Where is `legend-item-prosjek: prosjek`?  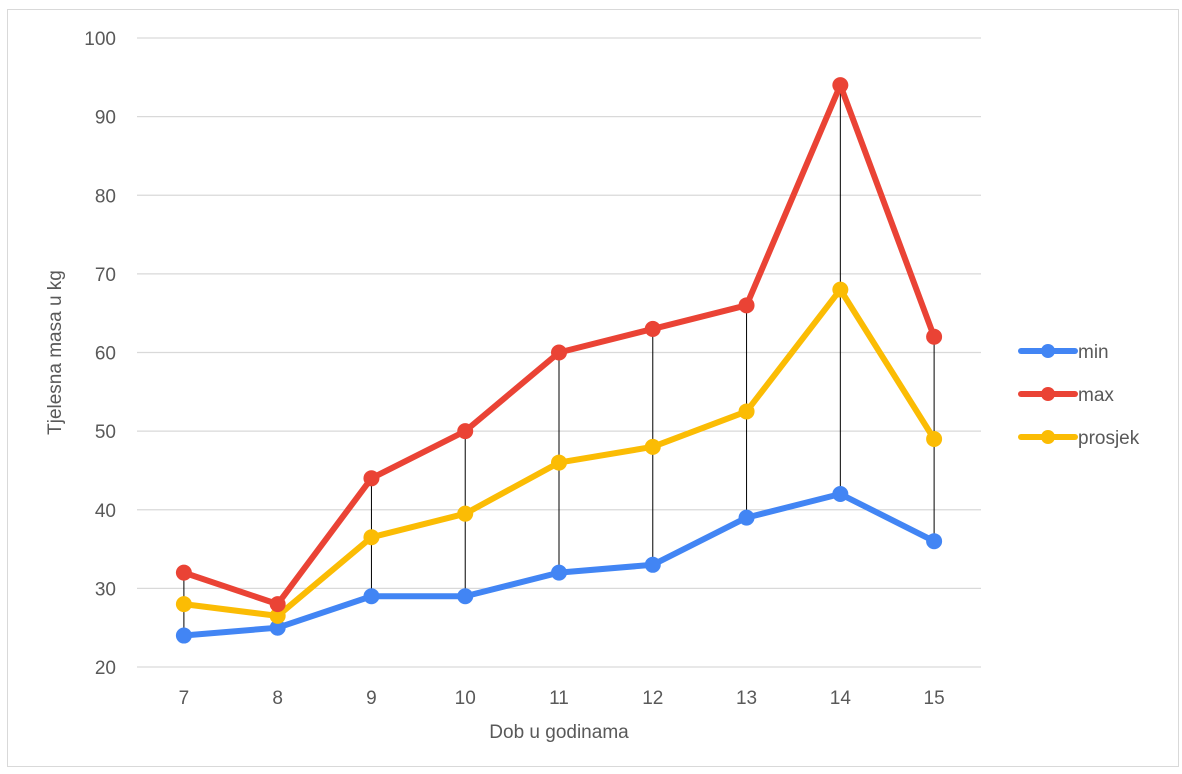 legend-item-prosjek: prosjek is located at coordinates (1079, 438).